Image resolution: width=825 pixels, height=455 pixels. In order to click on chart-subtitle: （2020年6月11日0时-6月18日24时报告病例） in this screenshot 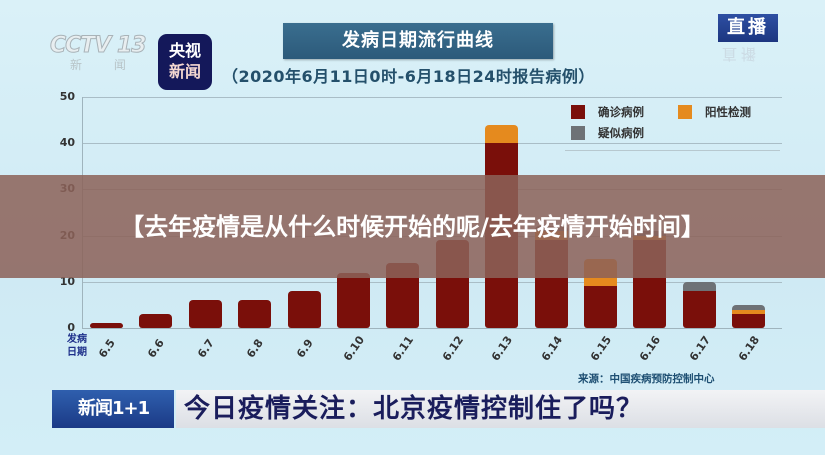, I will do `click(408, 76)`.